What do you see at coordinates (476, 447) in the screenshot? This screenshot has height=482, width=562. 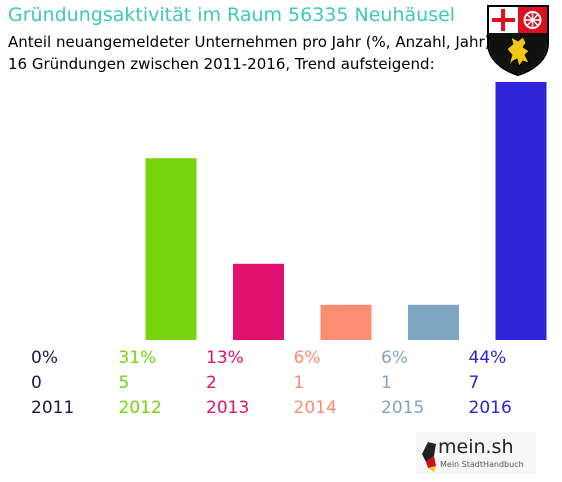 I see `logo-text: mein.sh` at bounding box center [476, 447].